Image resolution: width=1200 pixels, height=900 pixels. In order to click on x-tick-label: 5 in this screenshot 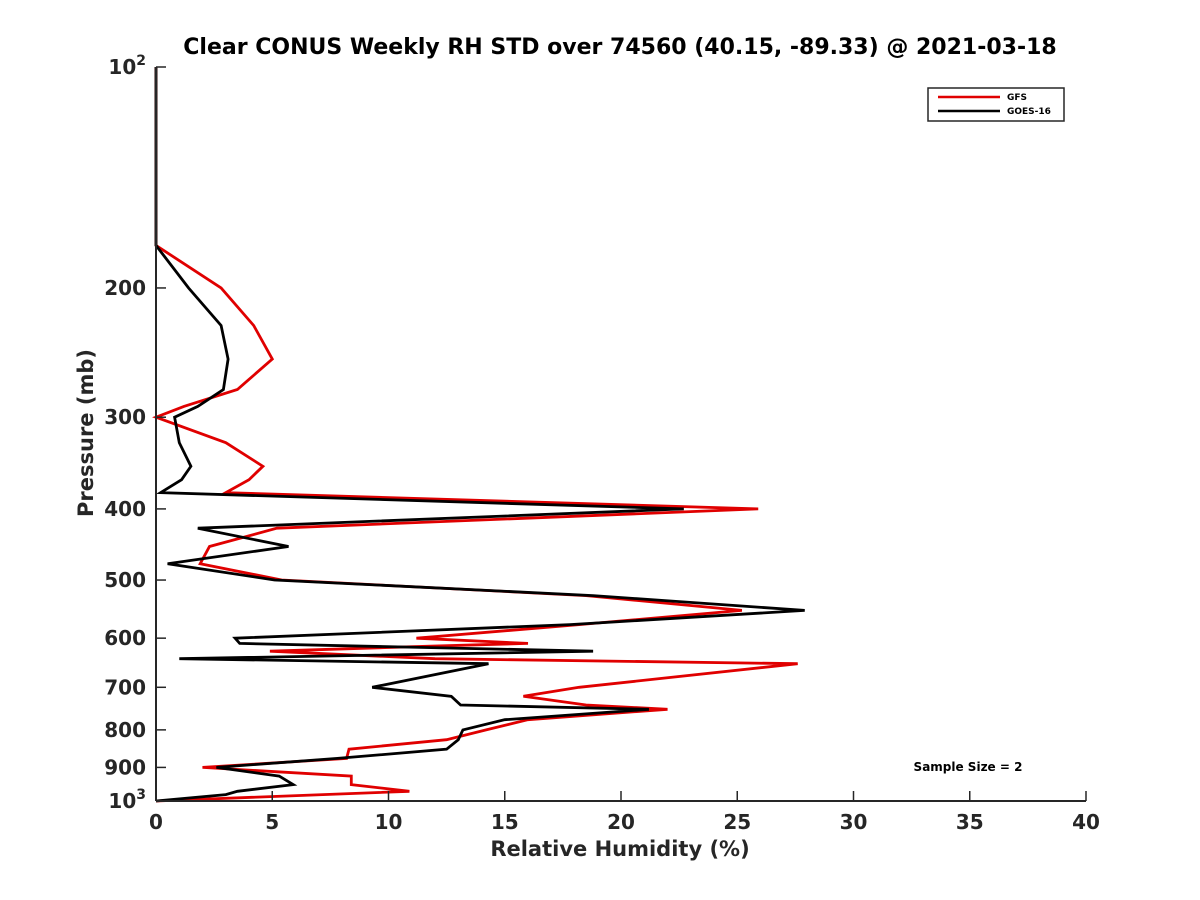, I will do `click(272, 822)`.